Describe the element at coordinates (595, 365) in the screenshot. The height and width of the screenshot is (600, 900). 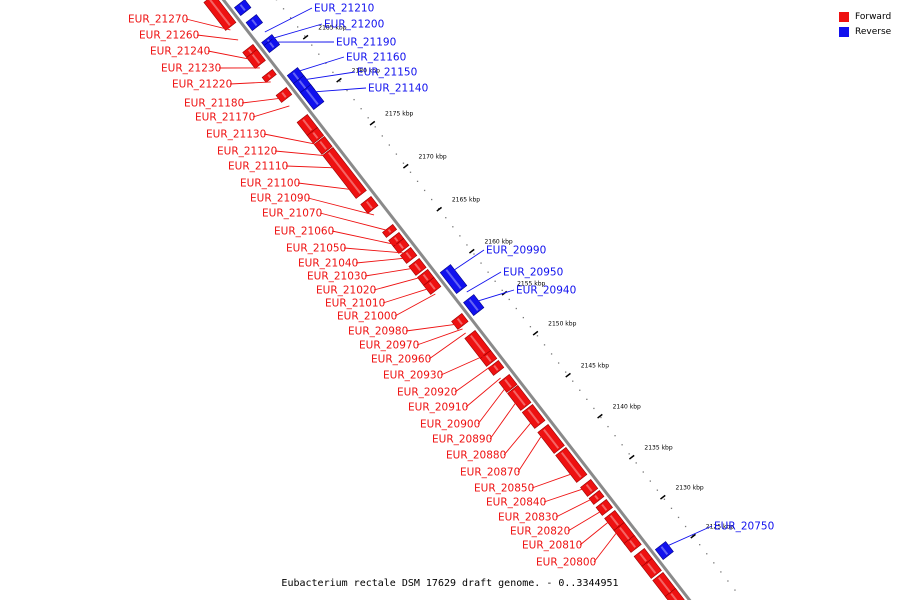
I see `tick-label: 2145 kbp` at that location.